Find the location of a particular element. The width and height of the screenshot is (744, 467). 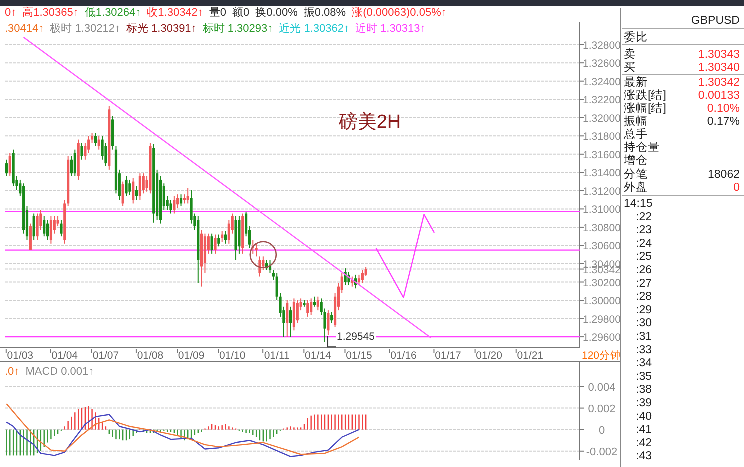

category-label: 分笔 is located at coordinates (636, 174).